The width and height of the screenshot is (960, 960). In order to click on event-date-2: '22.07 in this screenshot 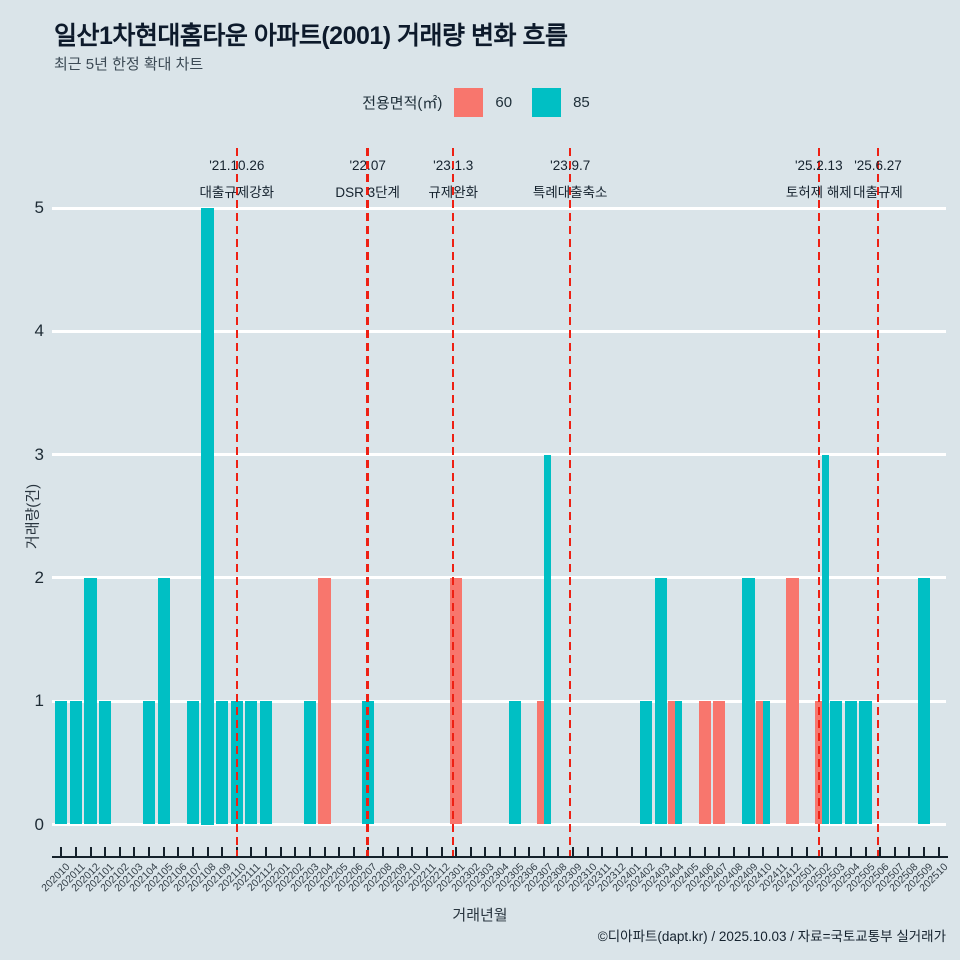, I will do `click(367, 165)`.